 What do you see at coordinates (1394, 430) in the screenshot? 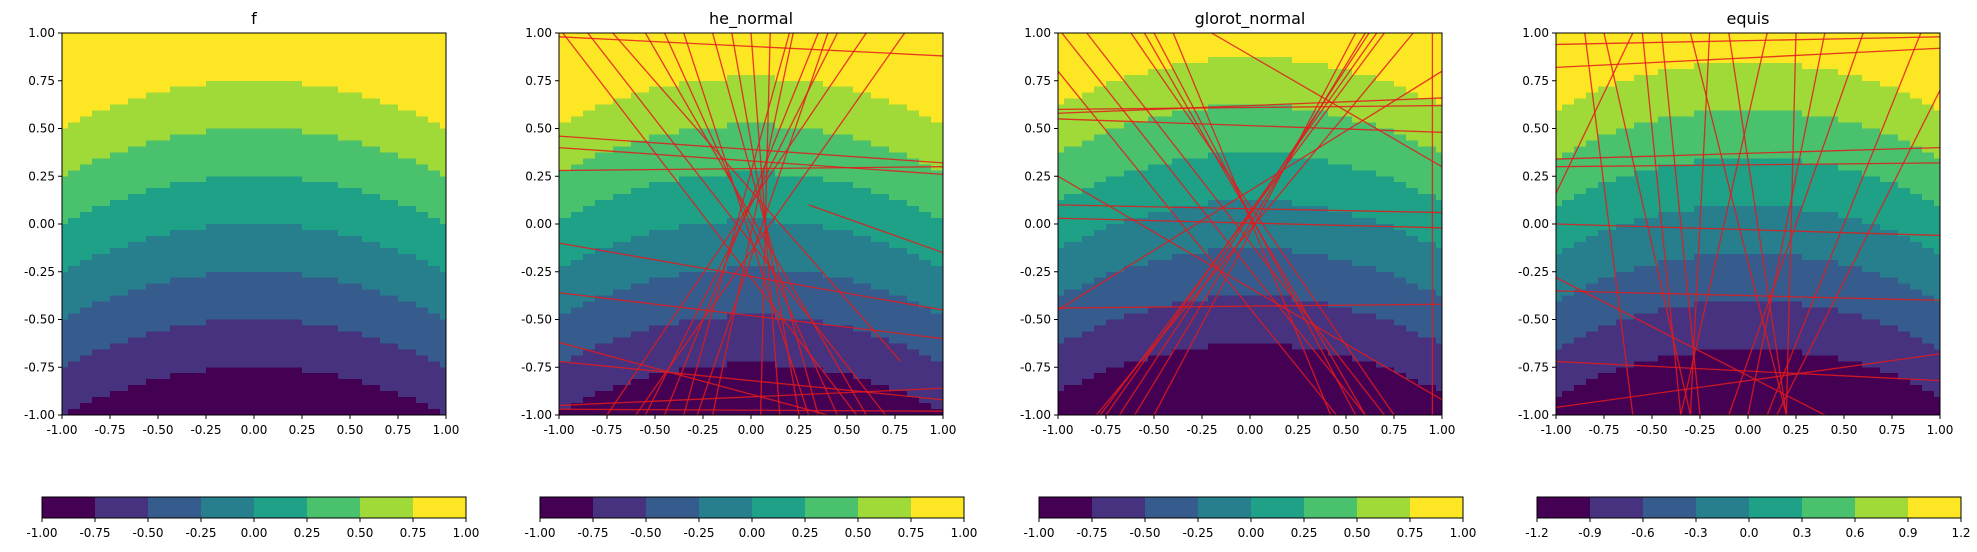
I see `x-tick-label: 0.75` at bounding box center [1394, 430].